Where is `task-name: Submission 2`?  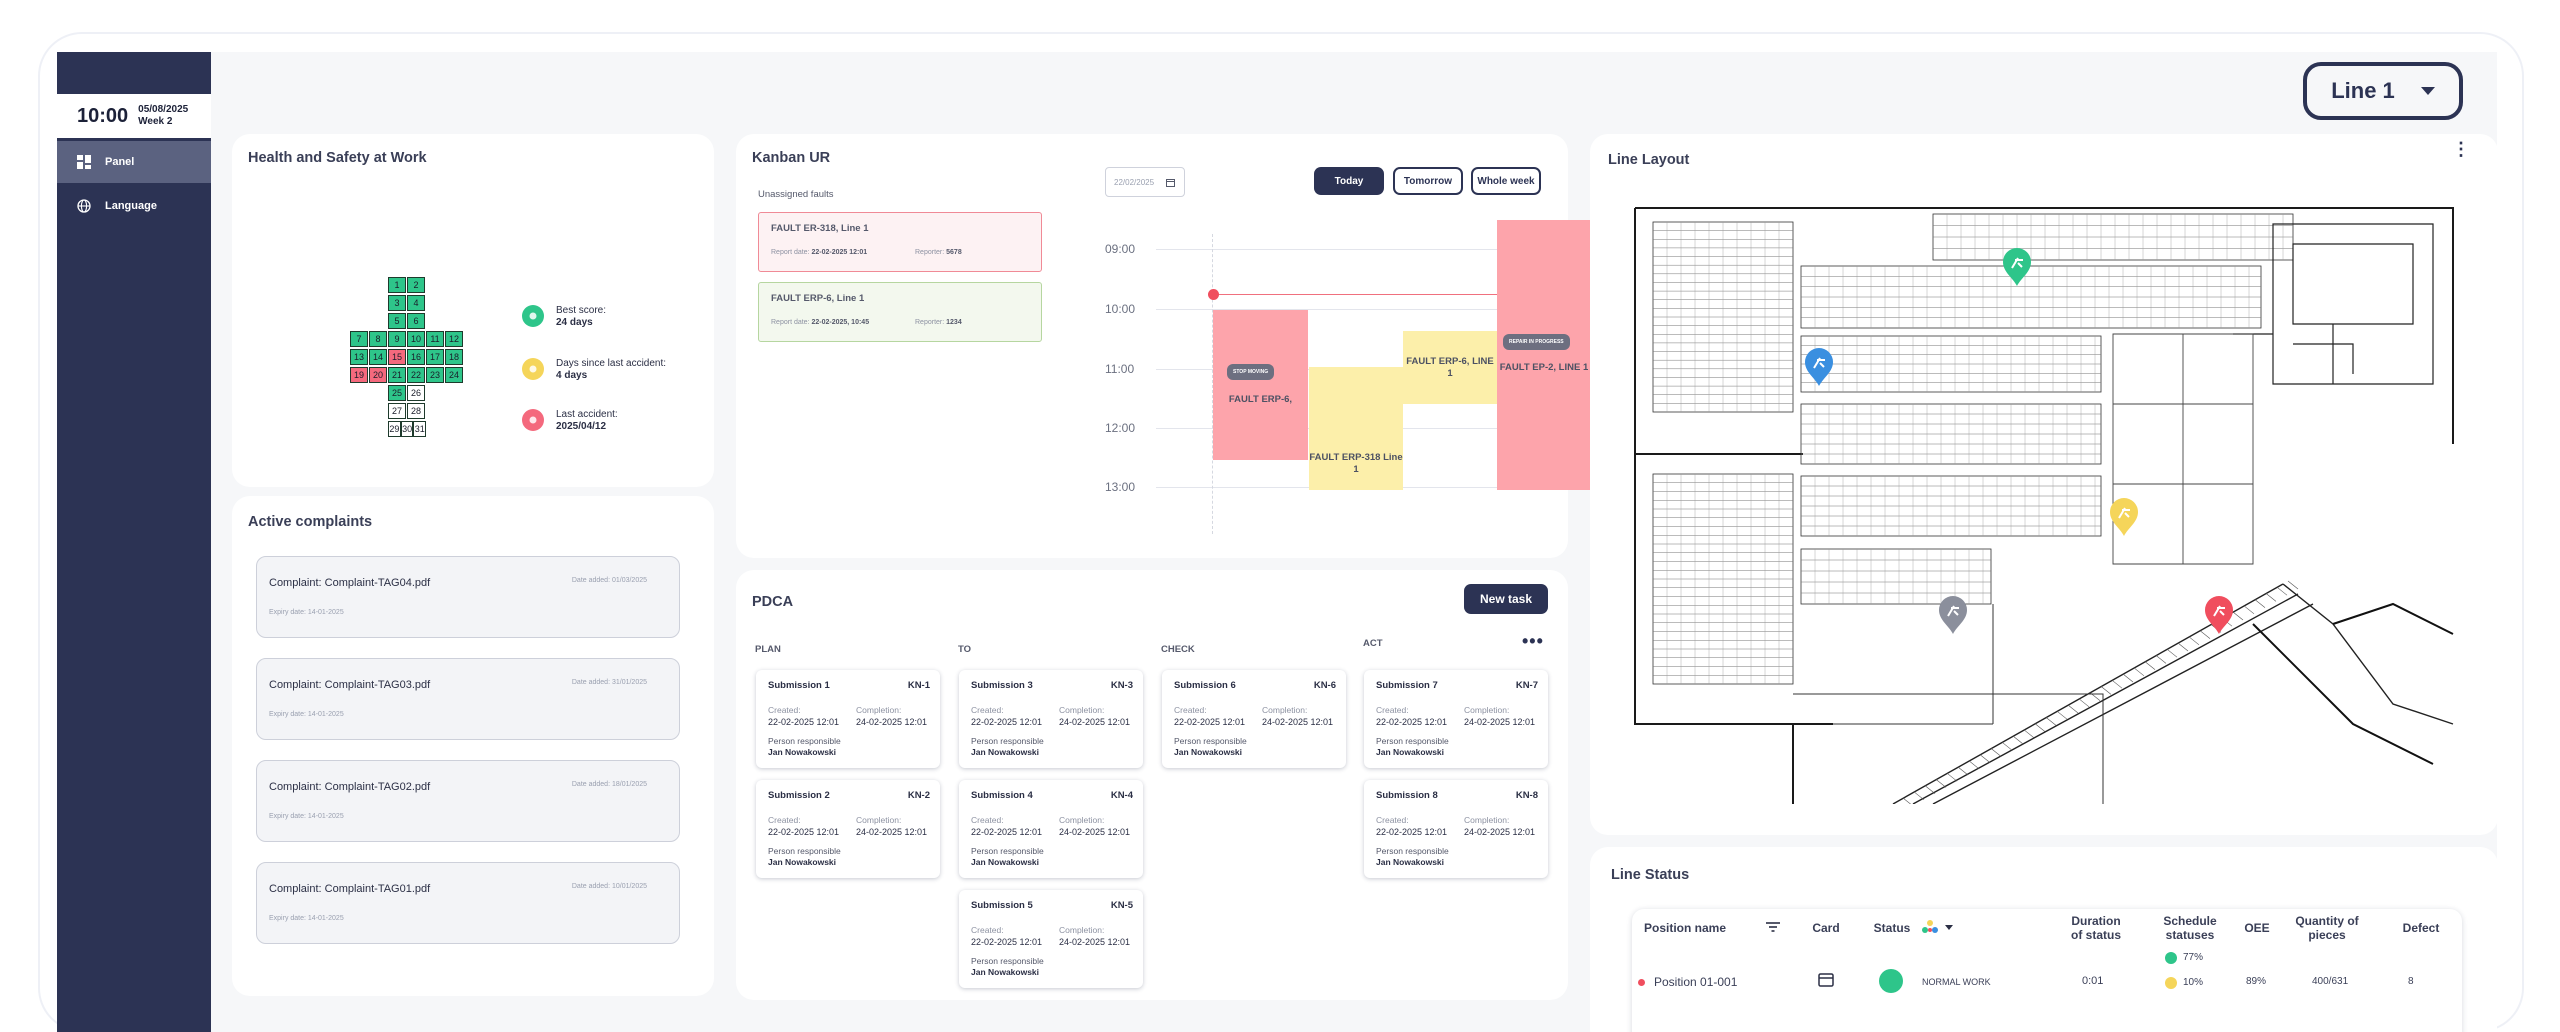
task-name: Submission 2 is located at coordinates (799, 795).